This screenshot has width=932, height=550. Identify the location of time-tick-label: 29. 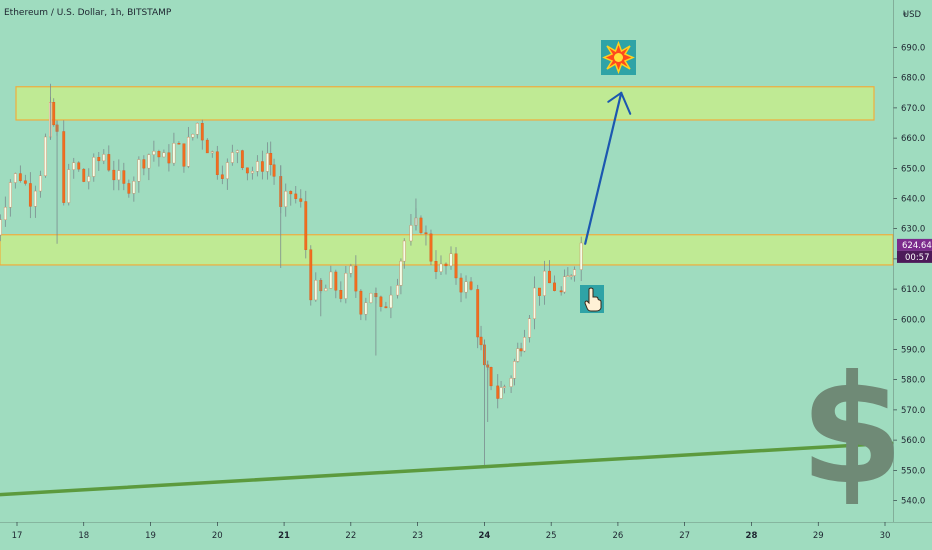
(818, 536).